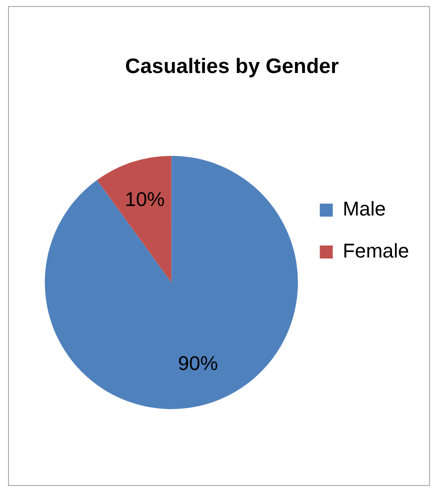 This screenshot has width=439, height=491. Describe the element at coordinates (198, 363) in the screenshot. I see `data-label: 90%` at that location.